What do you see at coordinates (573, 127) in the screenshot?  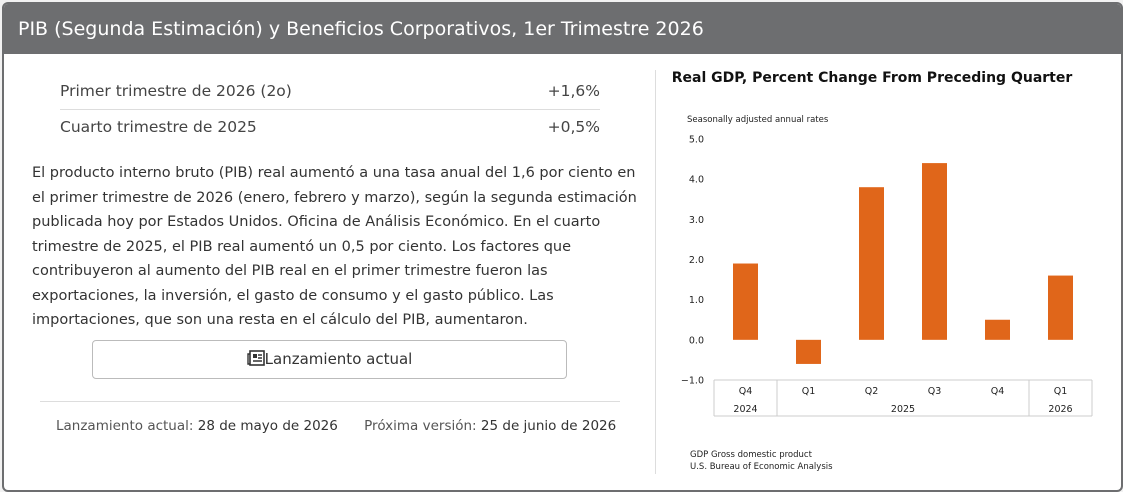 I see `stat-value: +0,5%` at bounding box center [573, 127].